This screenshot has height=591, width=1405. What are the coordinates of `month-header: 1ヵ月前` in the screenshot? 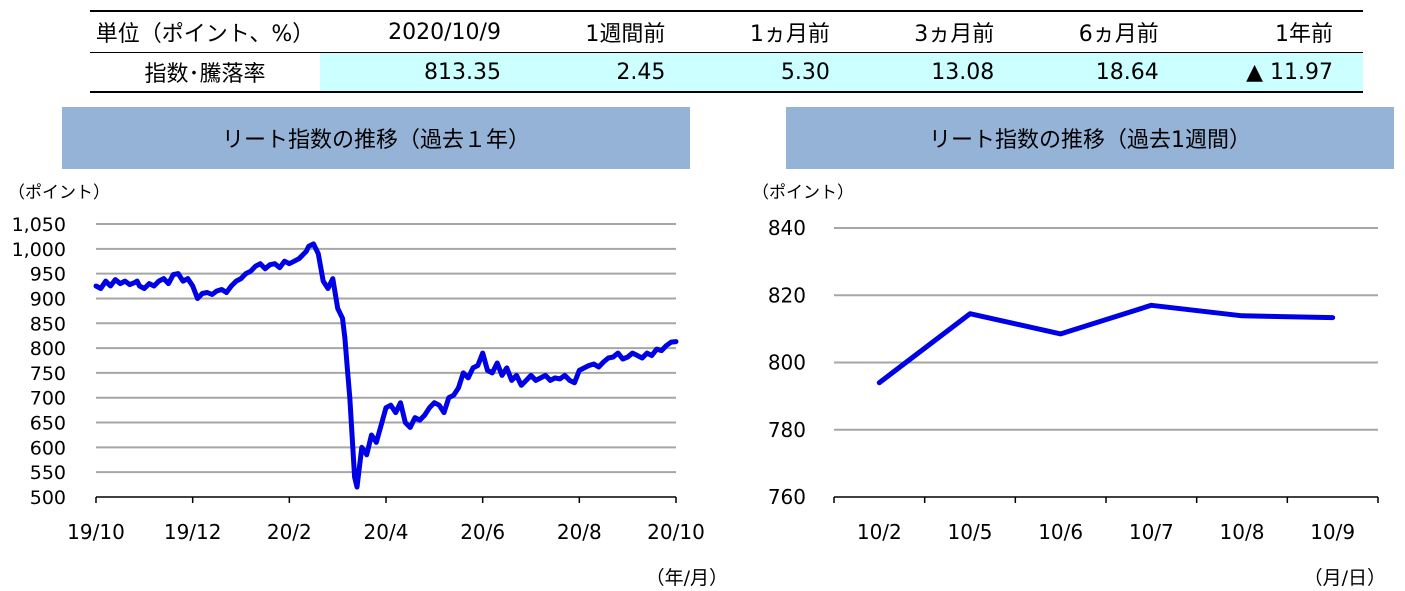 It's located at (777, 31).